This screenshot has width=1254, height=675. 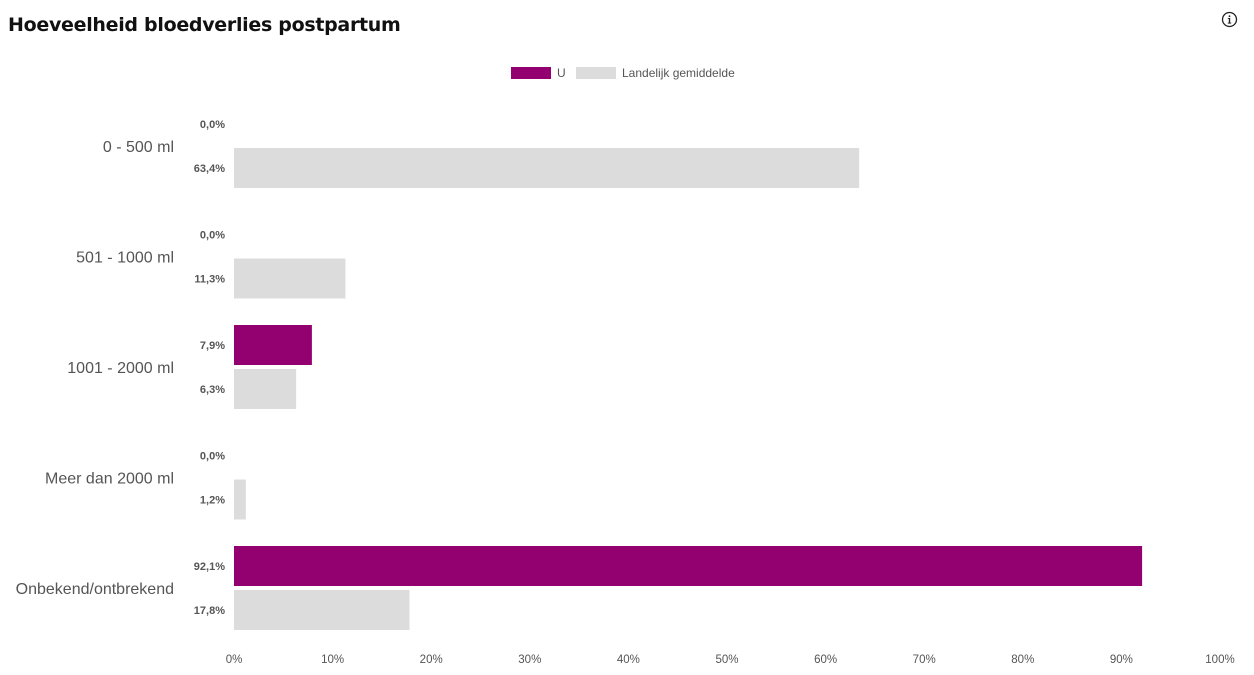 I want to click on category-label: 1001 - 2000 ml, so click(x=120, y=368).